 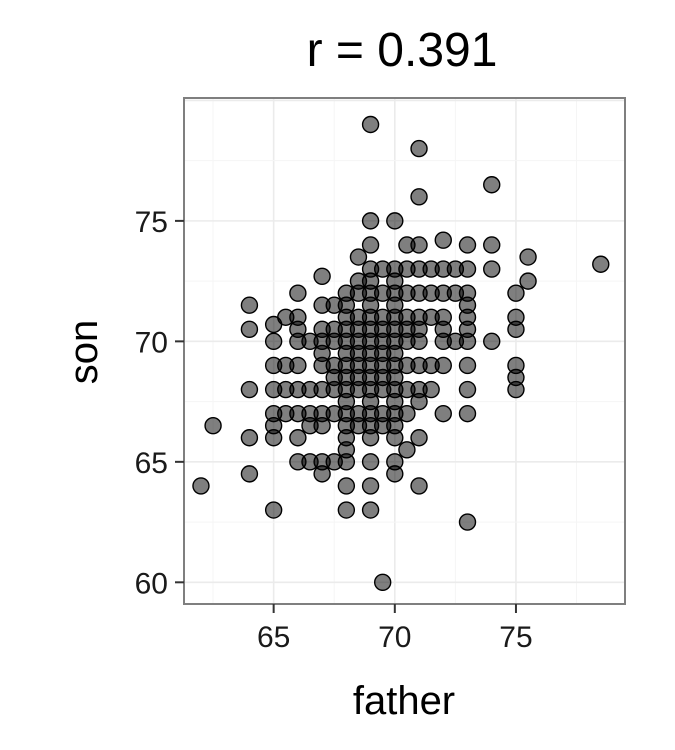 I want to click on y-axis-title: son, so click(x=84, y=352).